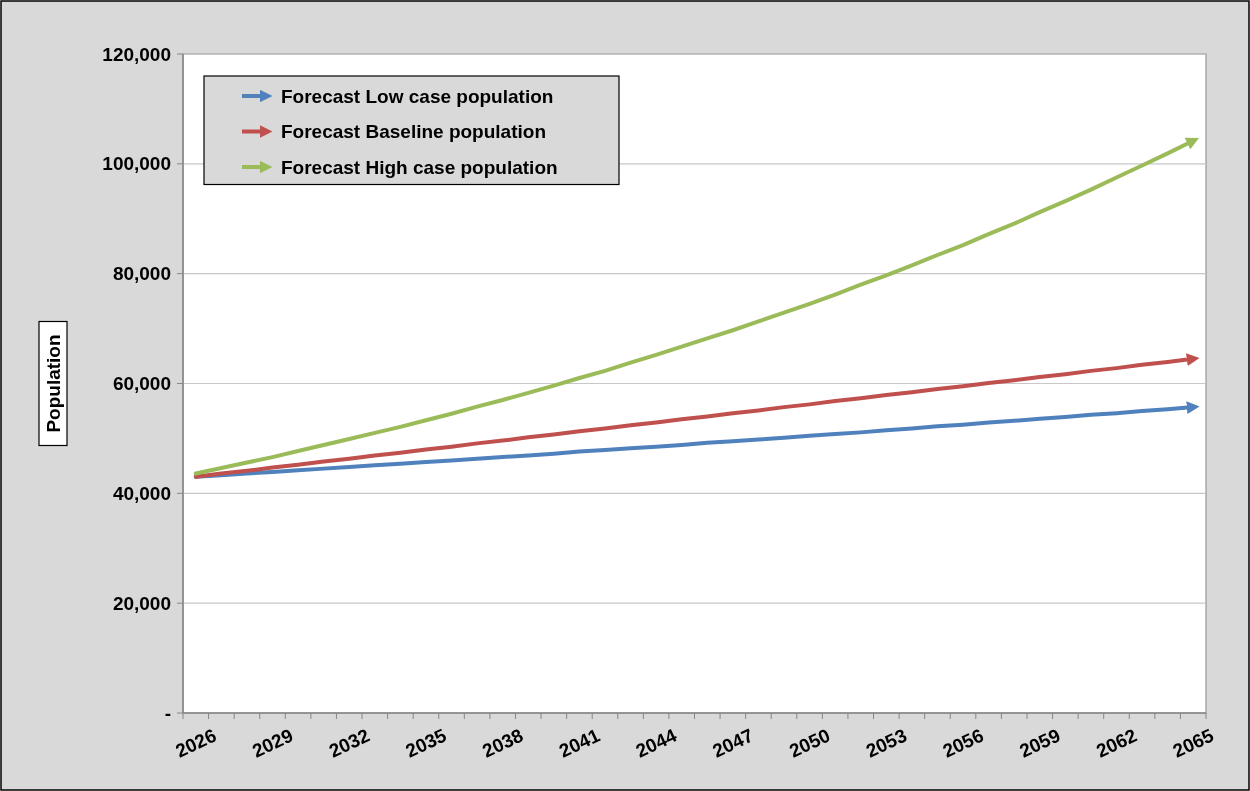 This screenshot has height=791, width=1250. Describe the element at coordinates (413, 132) in the screenshot. I see `legend-label: Forecast Baseline population` at that location.